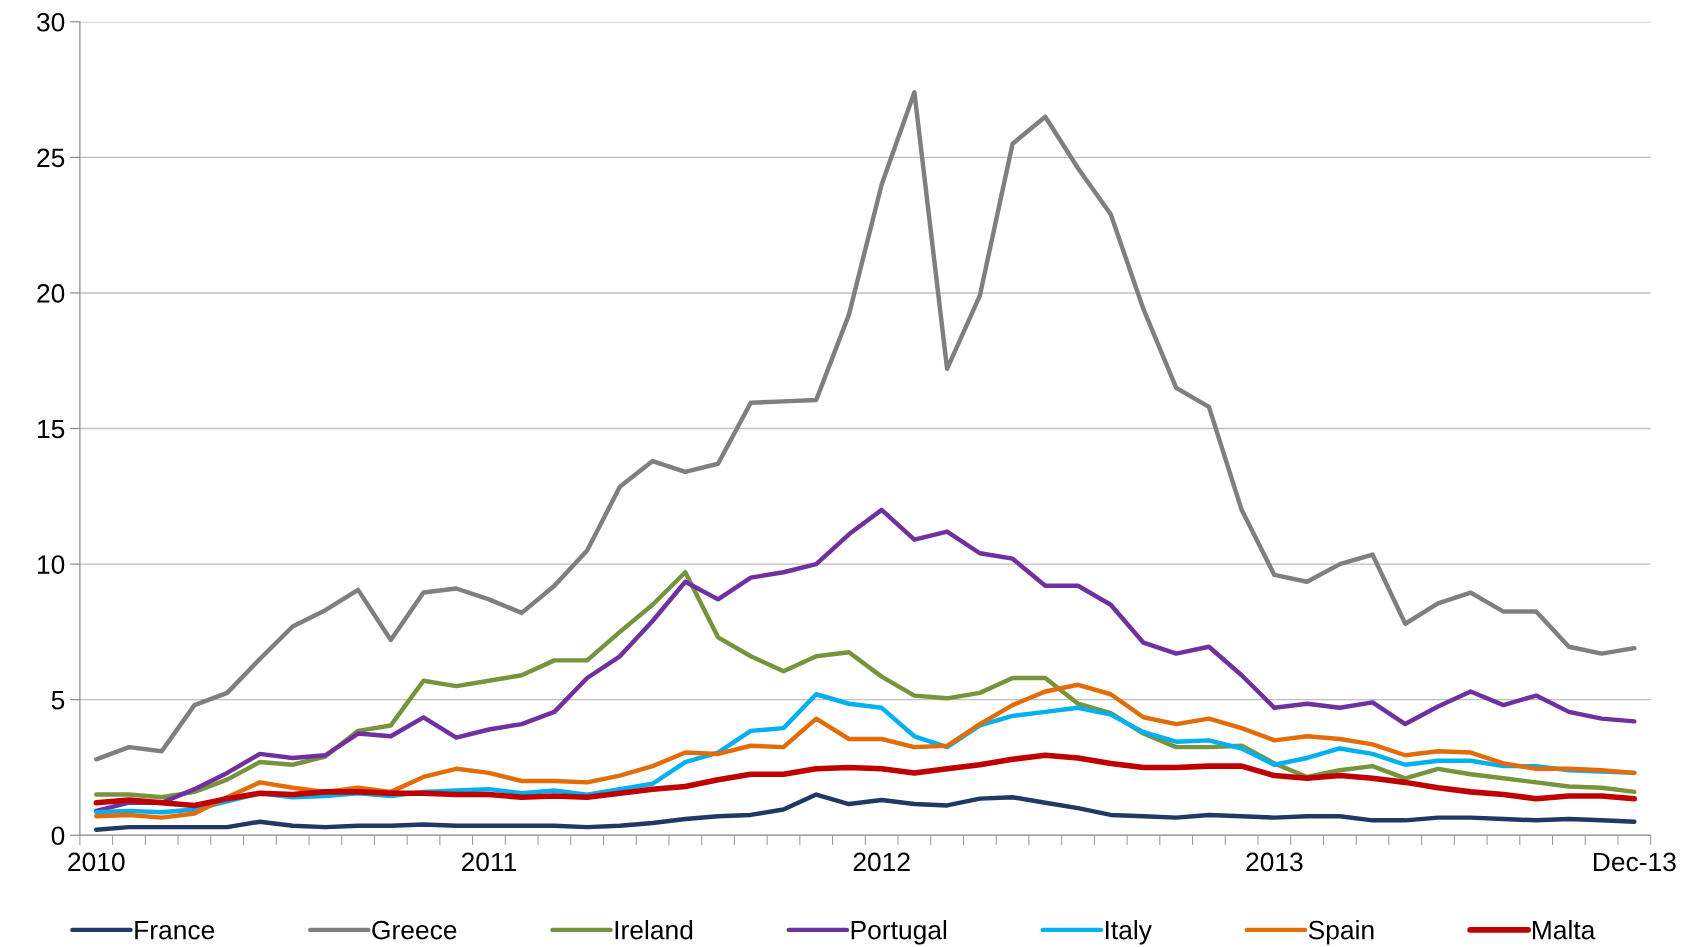 The height and width of the screenshot is (947, 1700). Describe the element at coordinates (1128, 932) in the screenshot. I see `legend-label: Italy` at that location.